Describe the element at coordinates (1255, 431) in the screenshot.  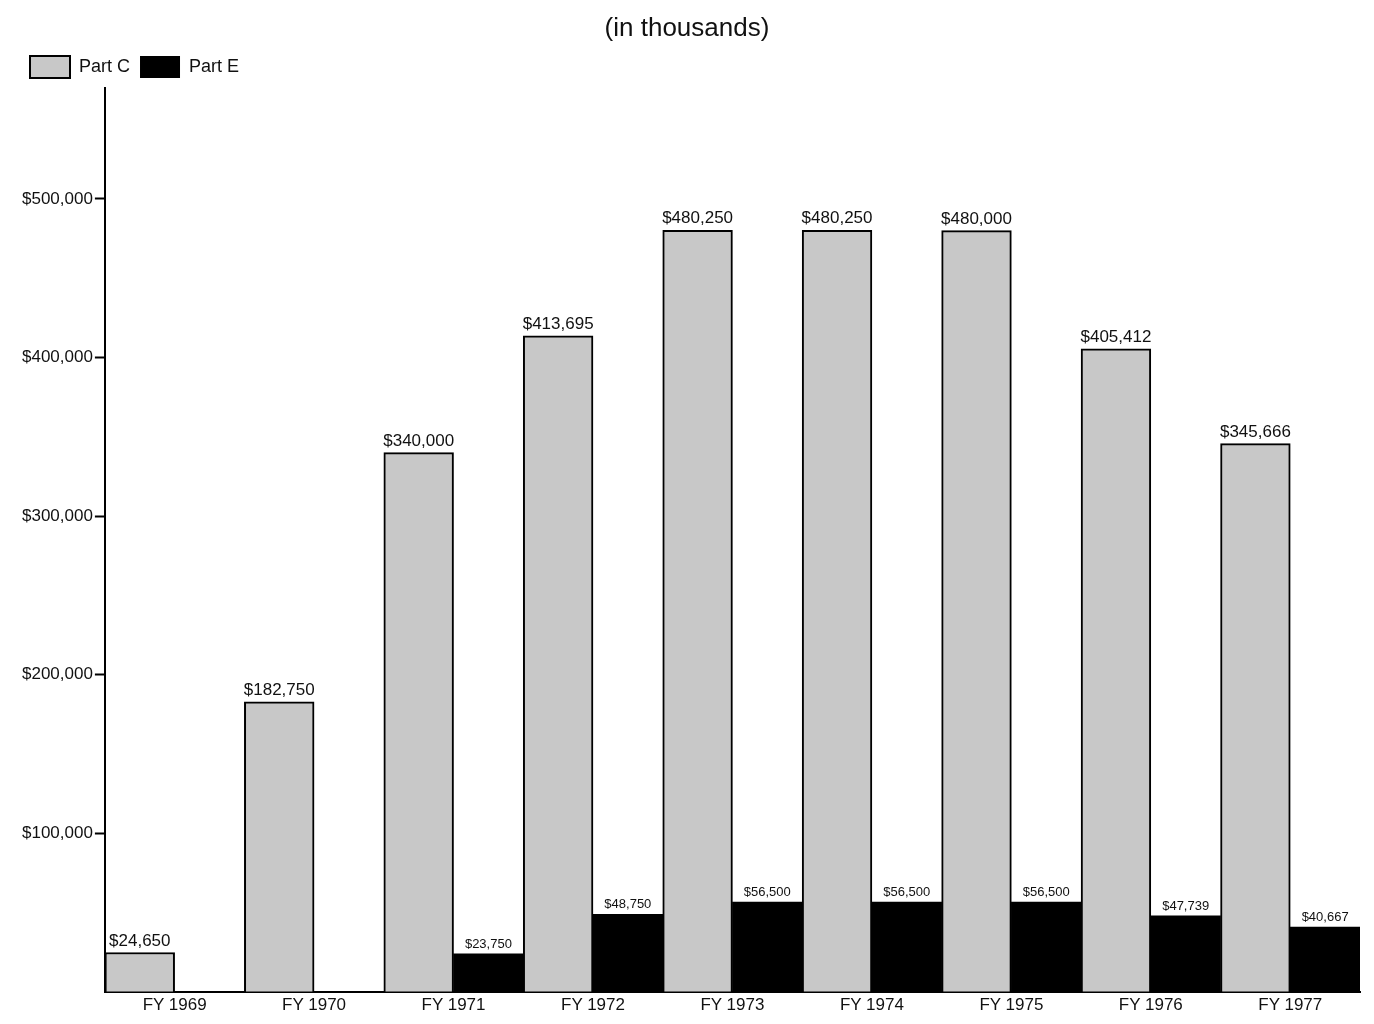
I see `data-label: $345,666` at that location.